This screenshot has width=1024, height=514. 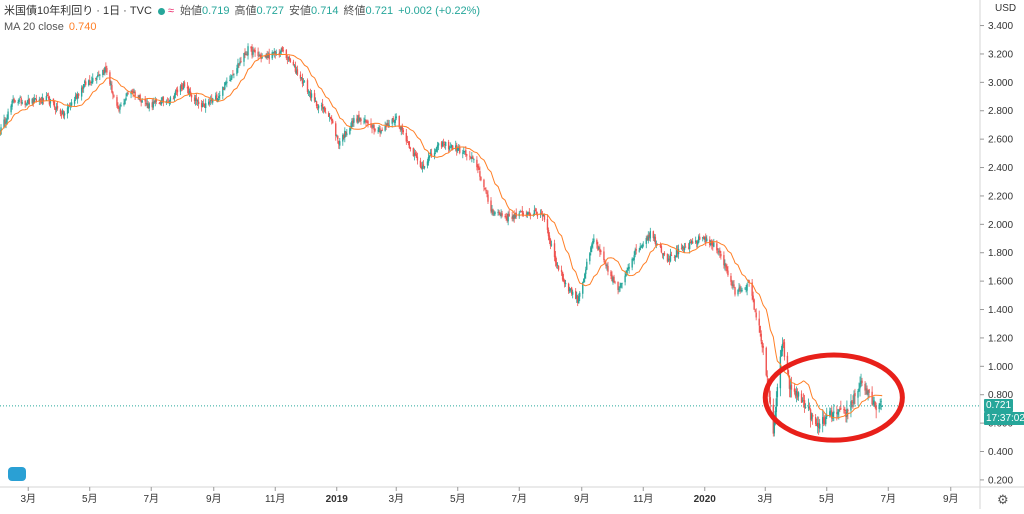 I want to click on high-value: 0.727, so click(x=270, y=10).